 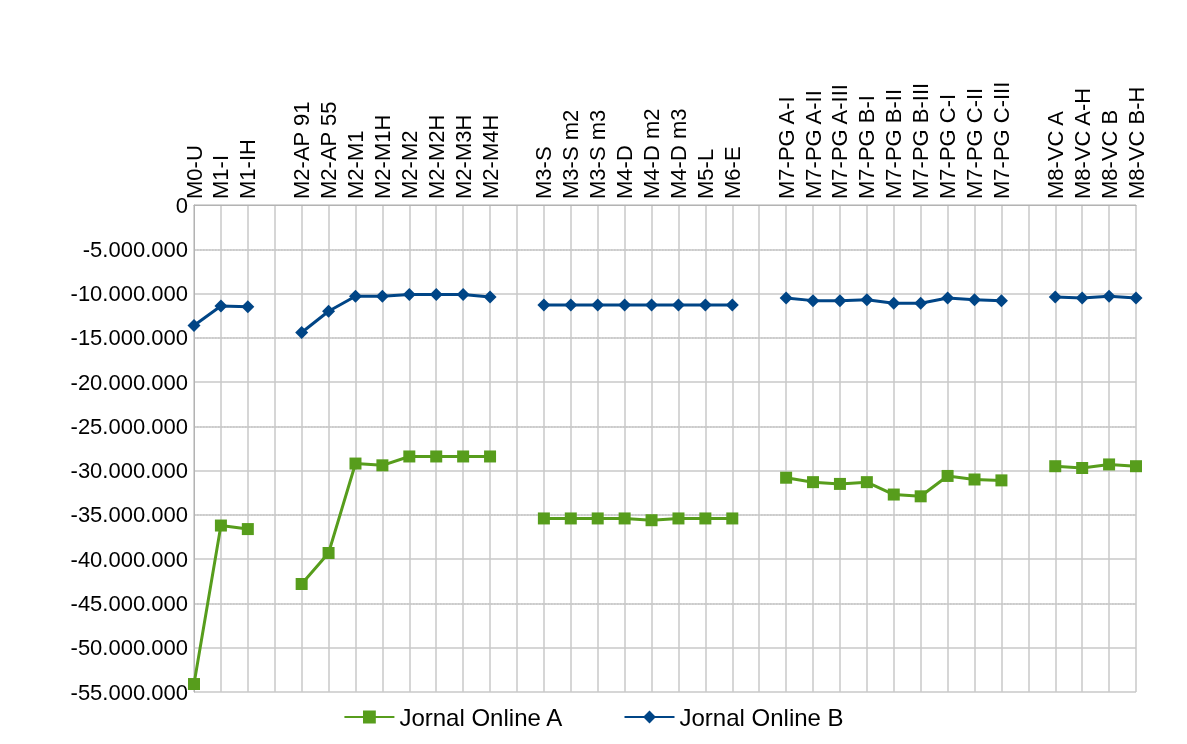 I want to click on legend-label: Jornal Online A, so click(x=481, y=717).